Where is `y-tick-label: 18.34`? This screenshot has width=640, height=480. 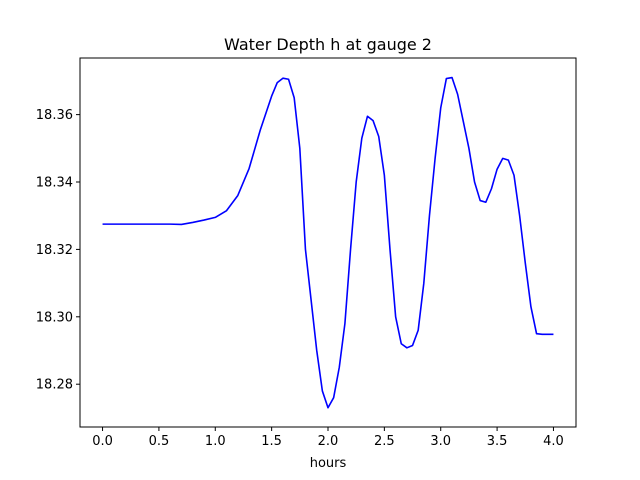
y-tick-label: 18.34 is located at coordinates (54, 183).